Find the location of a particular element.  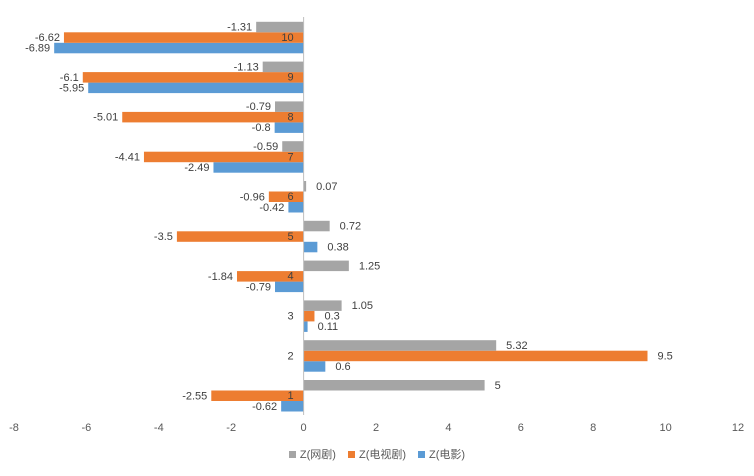

category-label: 4 is located at coordinates (290, 277).